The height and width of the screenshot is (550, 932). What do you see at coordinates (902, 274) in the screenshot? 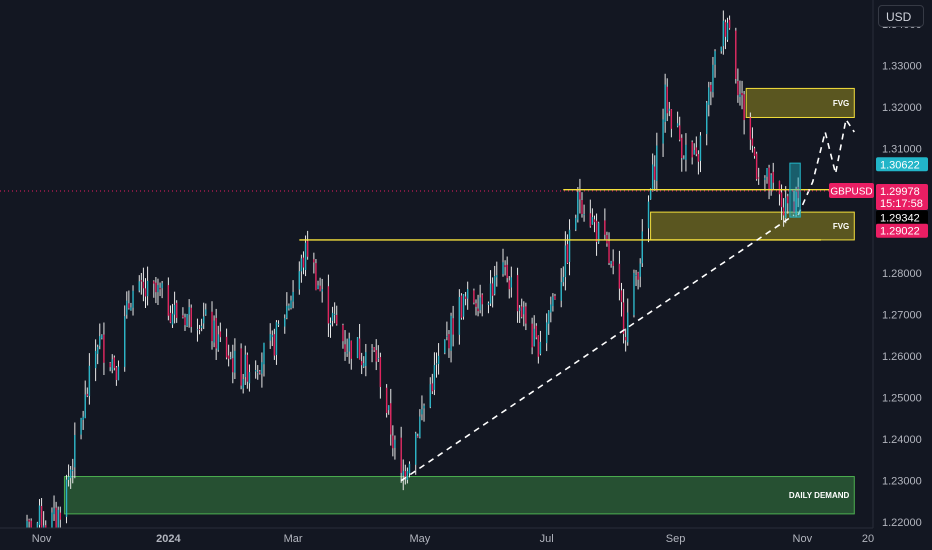
I see `y-tick-label: 1.28000` at bounding box center [902, 274].